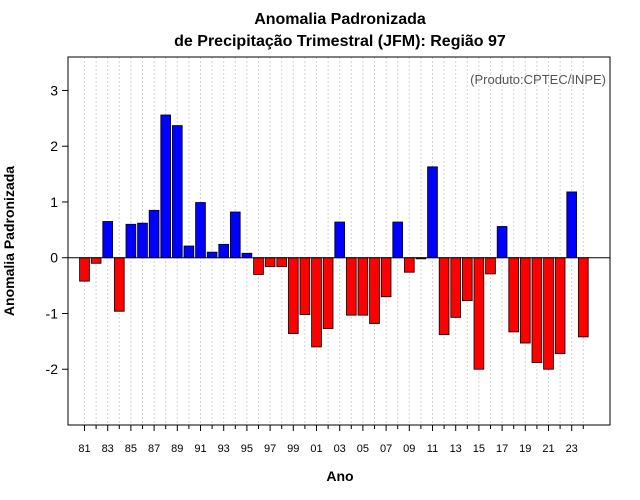  I want to click on y-tick-label: -2, so click(52, 369).